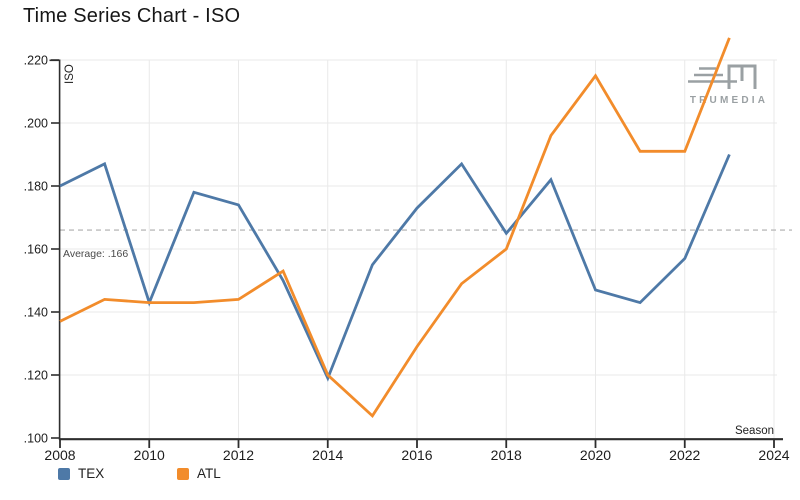  What do you see at coordinates (238, 455) in the screenshot?
I see `x-tick-label: 2012` at bounding box center [238, 455].